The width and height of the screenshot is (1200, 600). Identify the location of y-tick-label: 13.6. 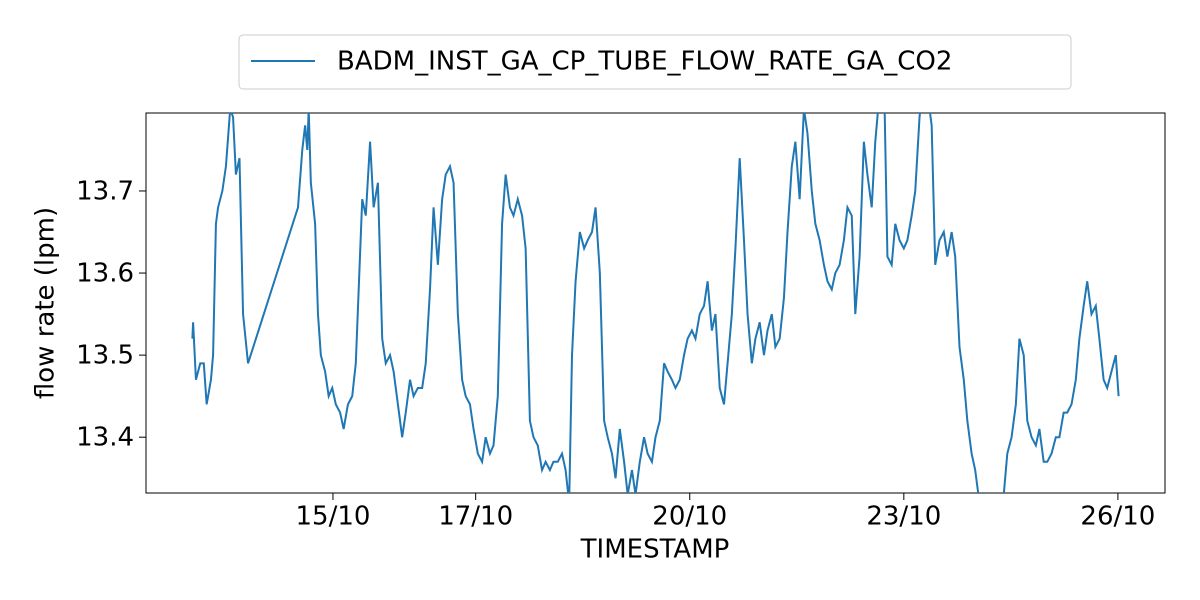
(105, 274).